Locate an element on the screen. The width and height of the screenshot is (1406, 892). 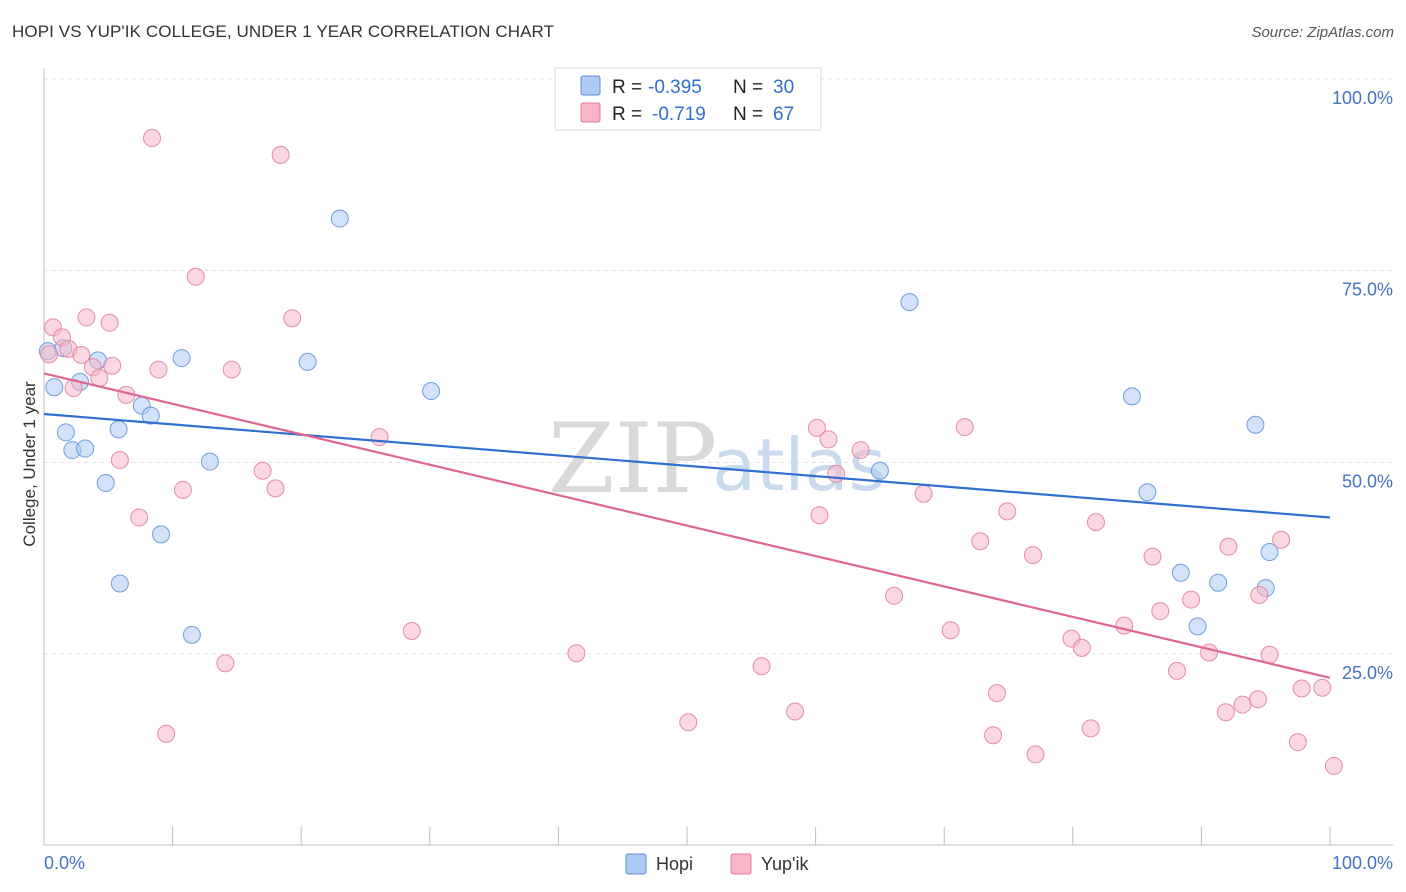
legend-n-value-hopi: 30 is located at coordinates (783, 87).